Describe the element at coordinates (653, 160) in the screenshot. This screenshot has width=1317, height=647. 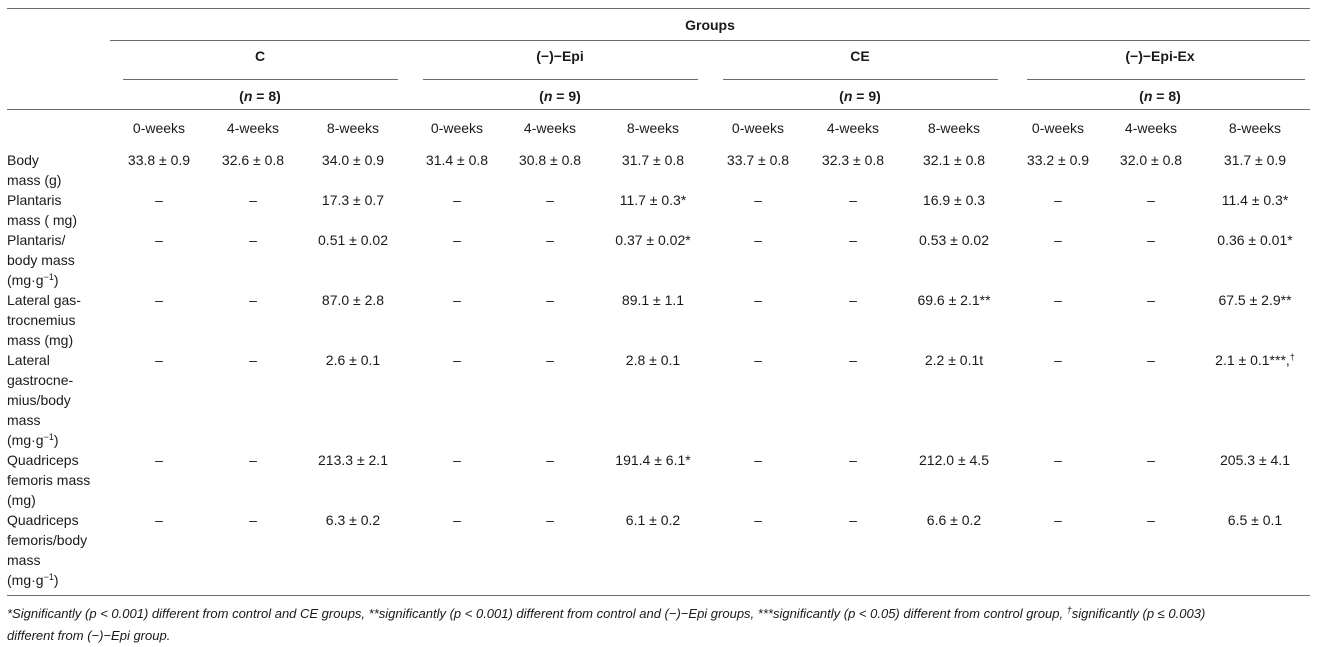
I see `table-cell: 31.7 ± 0.8` at that location.